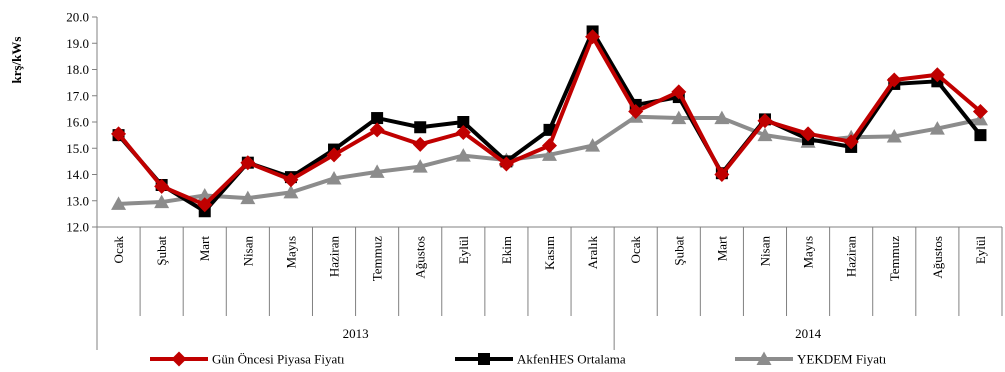  What do you see at coordinates (278, 359) in the screenshot?
I see `legend-label: Gün Öncesi Piyasa Fiyatı` at bounding box center [278, 359].